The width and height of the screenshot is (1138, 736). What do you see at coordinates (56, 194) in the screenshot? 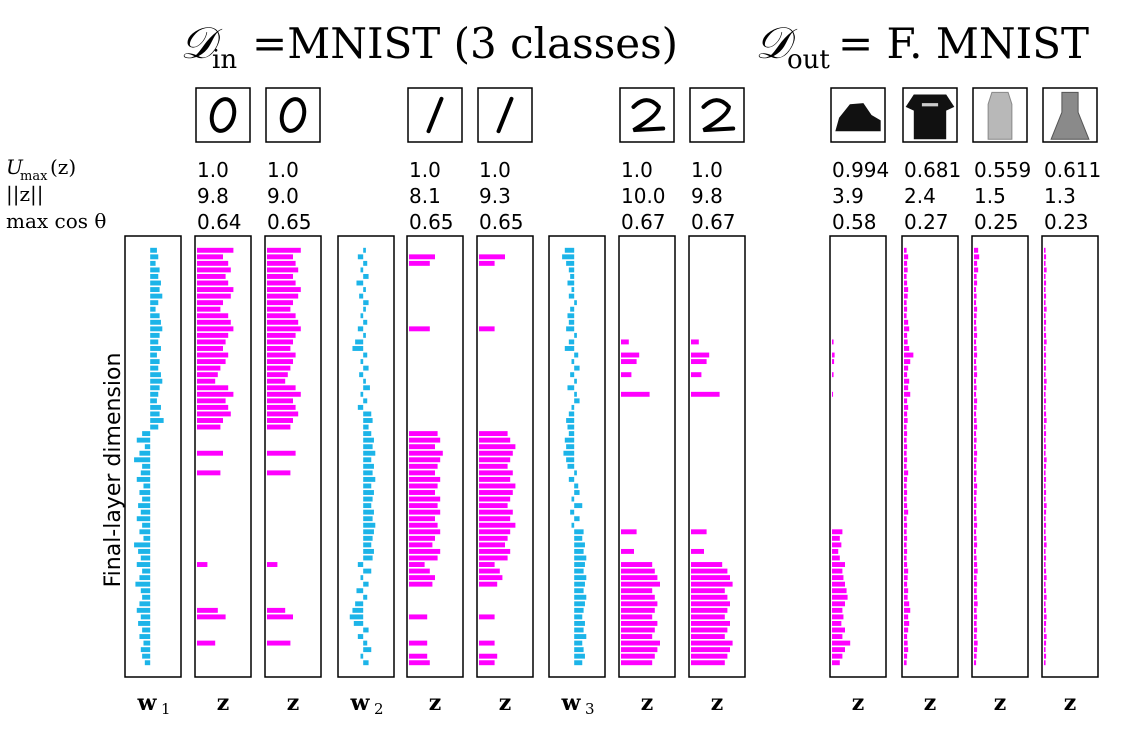
I see `row-labels: U max (z) ||z|| max cos θ` at bounding box center [56, 194].